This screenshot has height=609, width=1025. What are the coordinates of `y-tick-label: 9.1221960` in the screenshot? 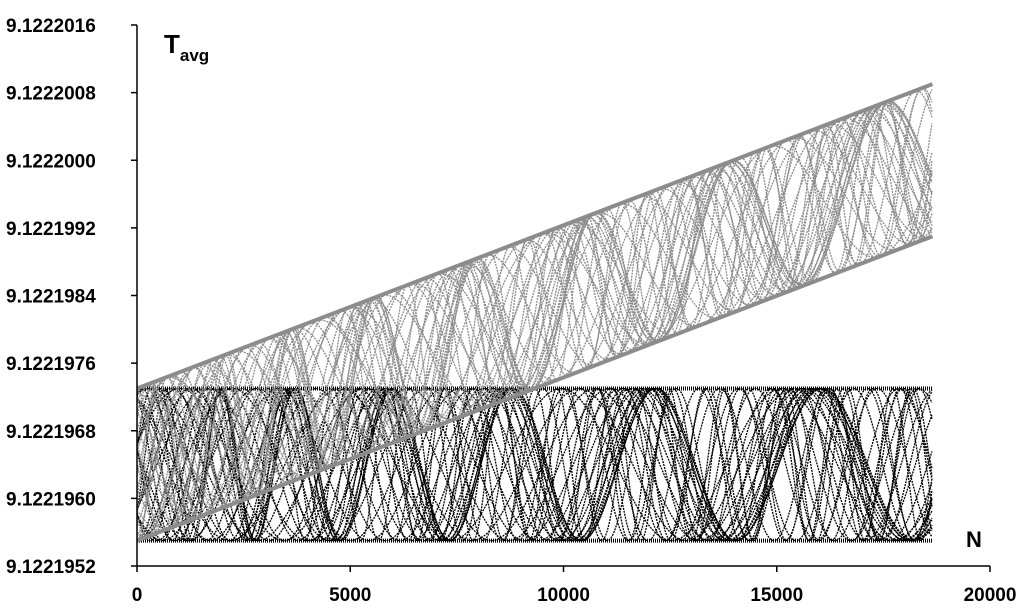 It's located at (51, 499).